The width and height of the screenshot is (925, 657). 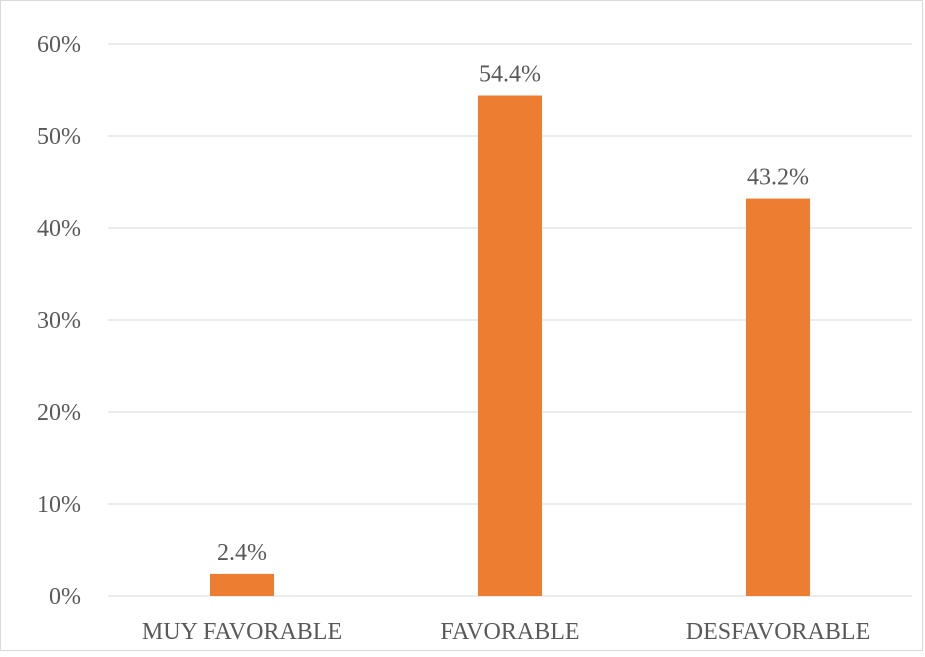 What do you see at coordinates (778, 178) in the screenshot?
I see `data-label: 43.2%` at bounding box center [778, 178].